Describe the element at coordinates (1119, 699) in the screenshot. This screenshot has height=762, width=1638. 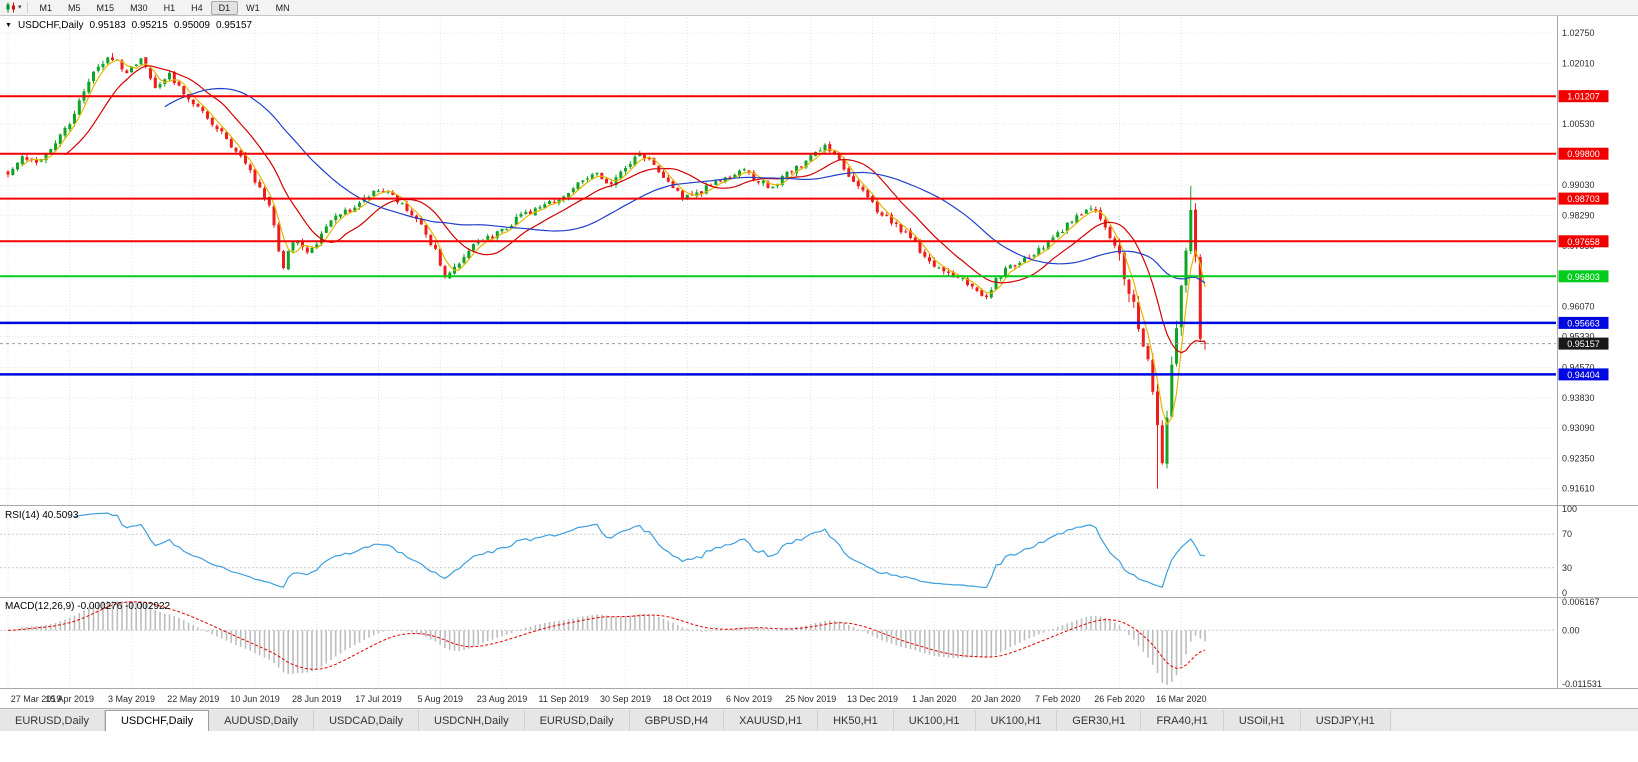
I see `svg-text: 26 Feb 2020` at that location.